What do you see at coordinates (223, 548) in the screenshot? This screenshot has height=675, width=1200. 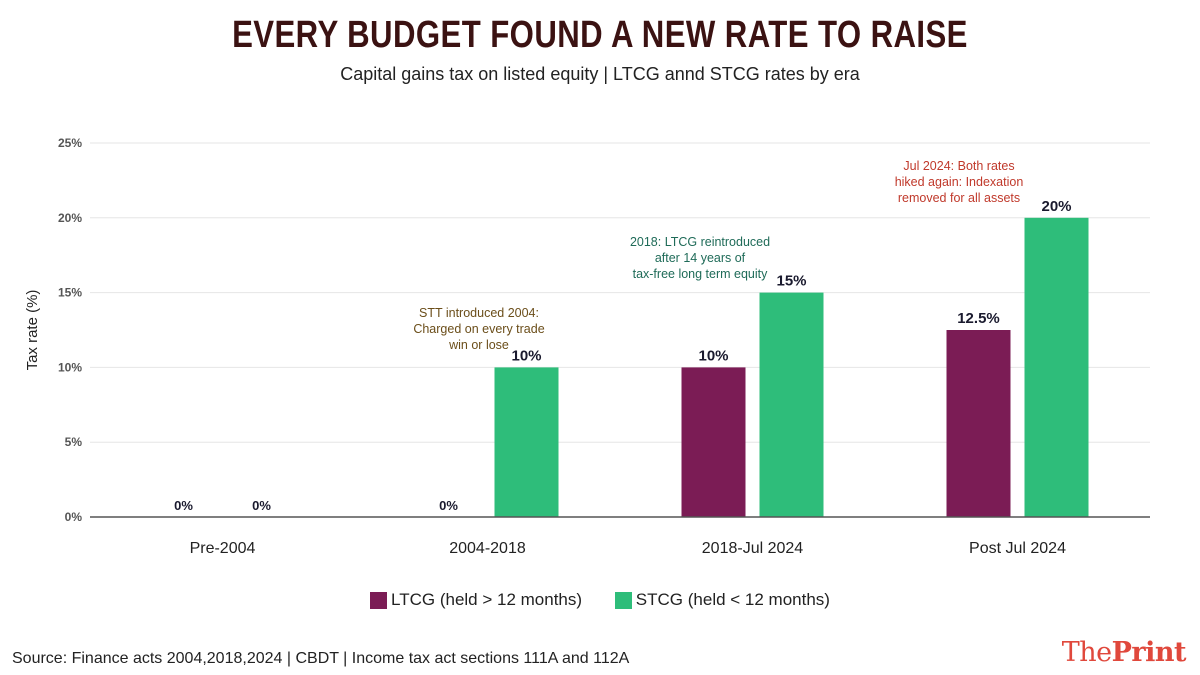 I see `x-tick-label: Pre-2004` at bounding box center [223, 548].